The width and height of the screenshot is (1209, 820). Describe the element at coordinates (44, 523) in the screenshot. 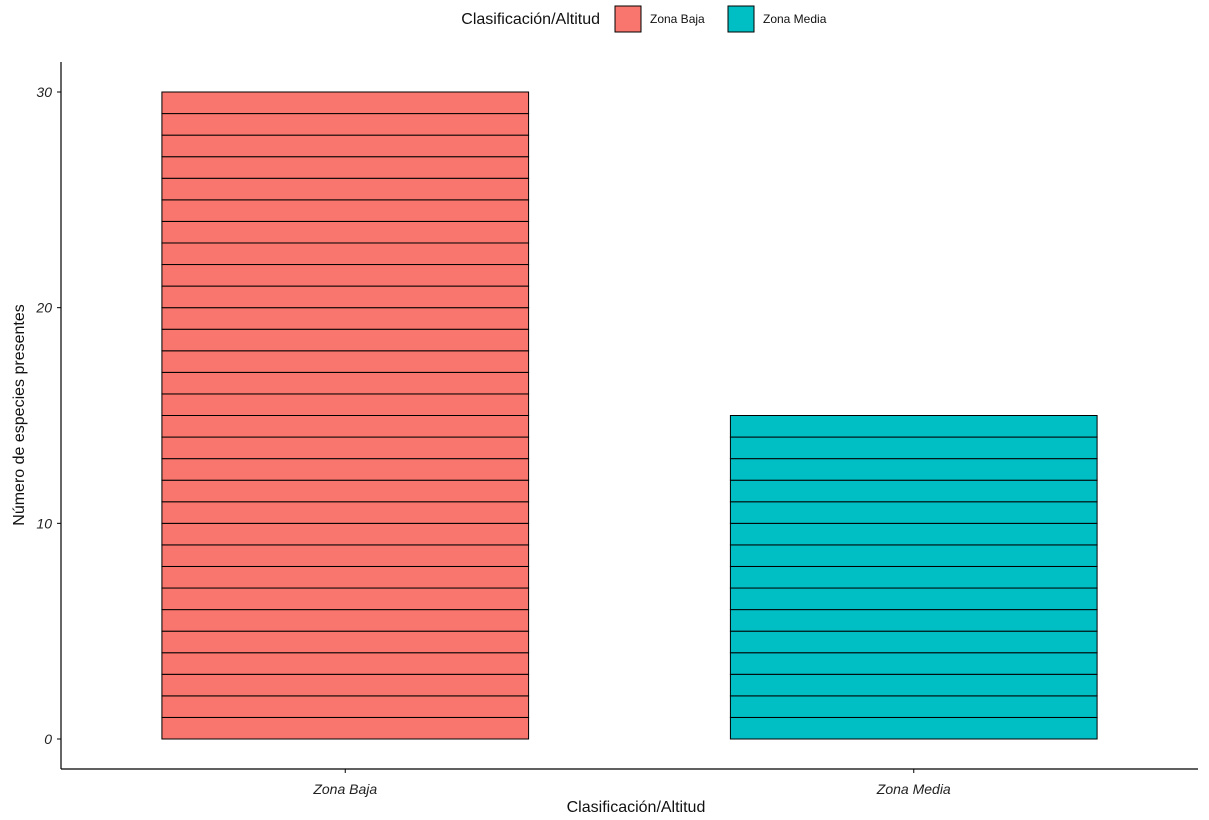

I see `y-tick-label-10: 10` at that location.